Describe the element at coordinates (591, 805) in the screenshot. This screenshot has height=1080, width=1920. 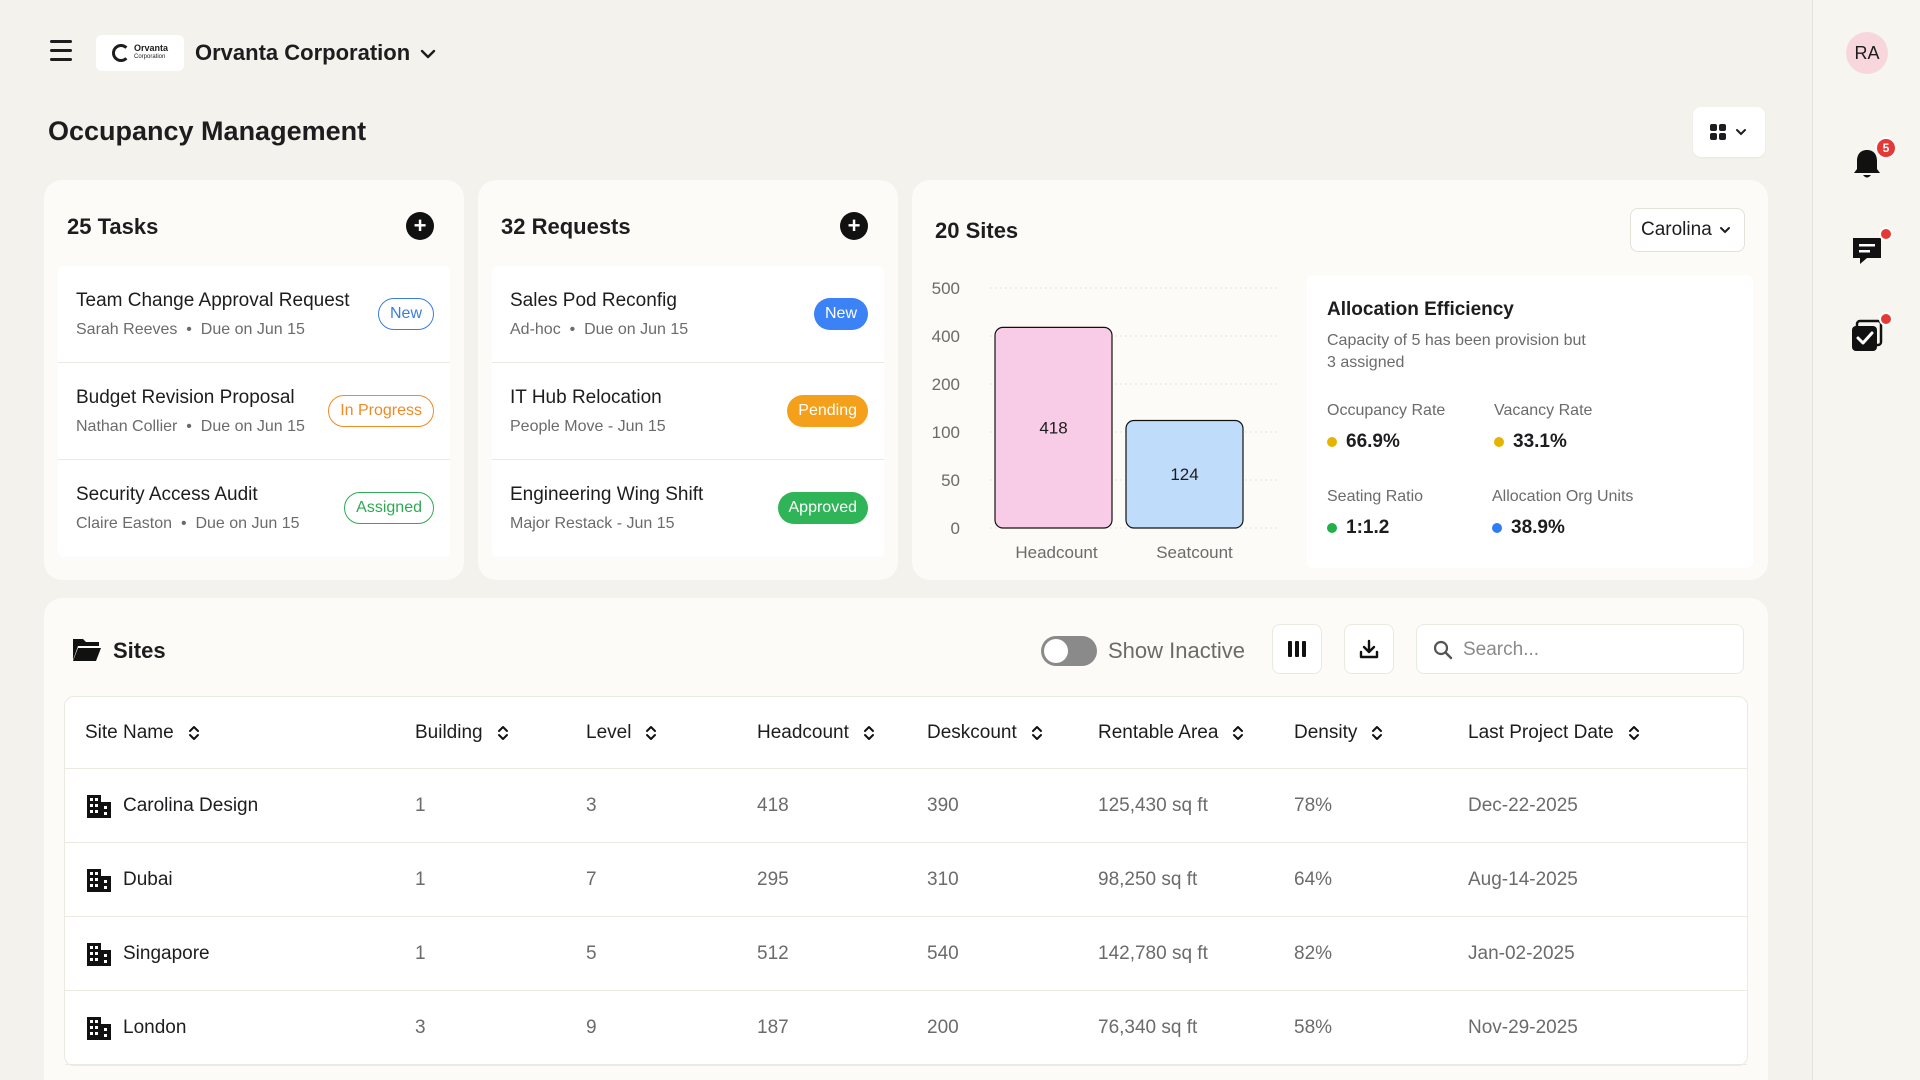
I see `level-cell: 3` at that location.